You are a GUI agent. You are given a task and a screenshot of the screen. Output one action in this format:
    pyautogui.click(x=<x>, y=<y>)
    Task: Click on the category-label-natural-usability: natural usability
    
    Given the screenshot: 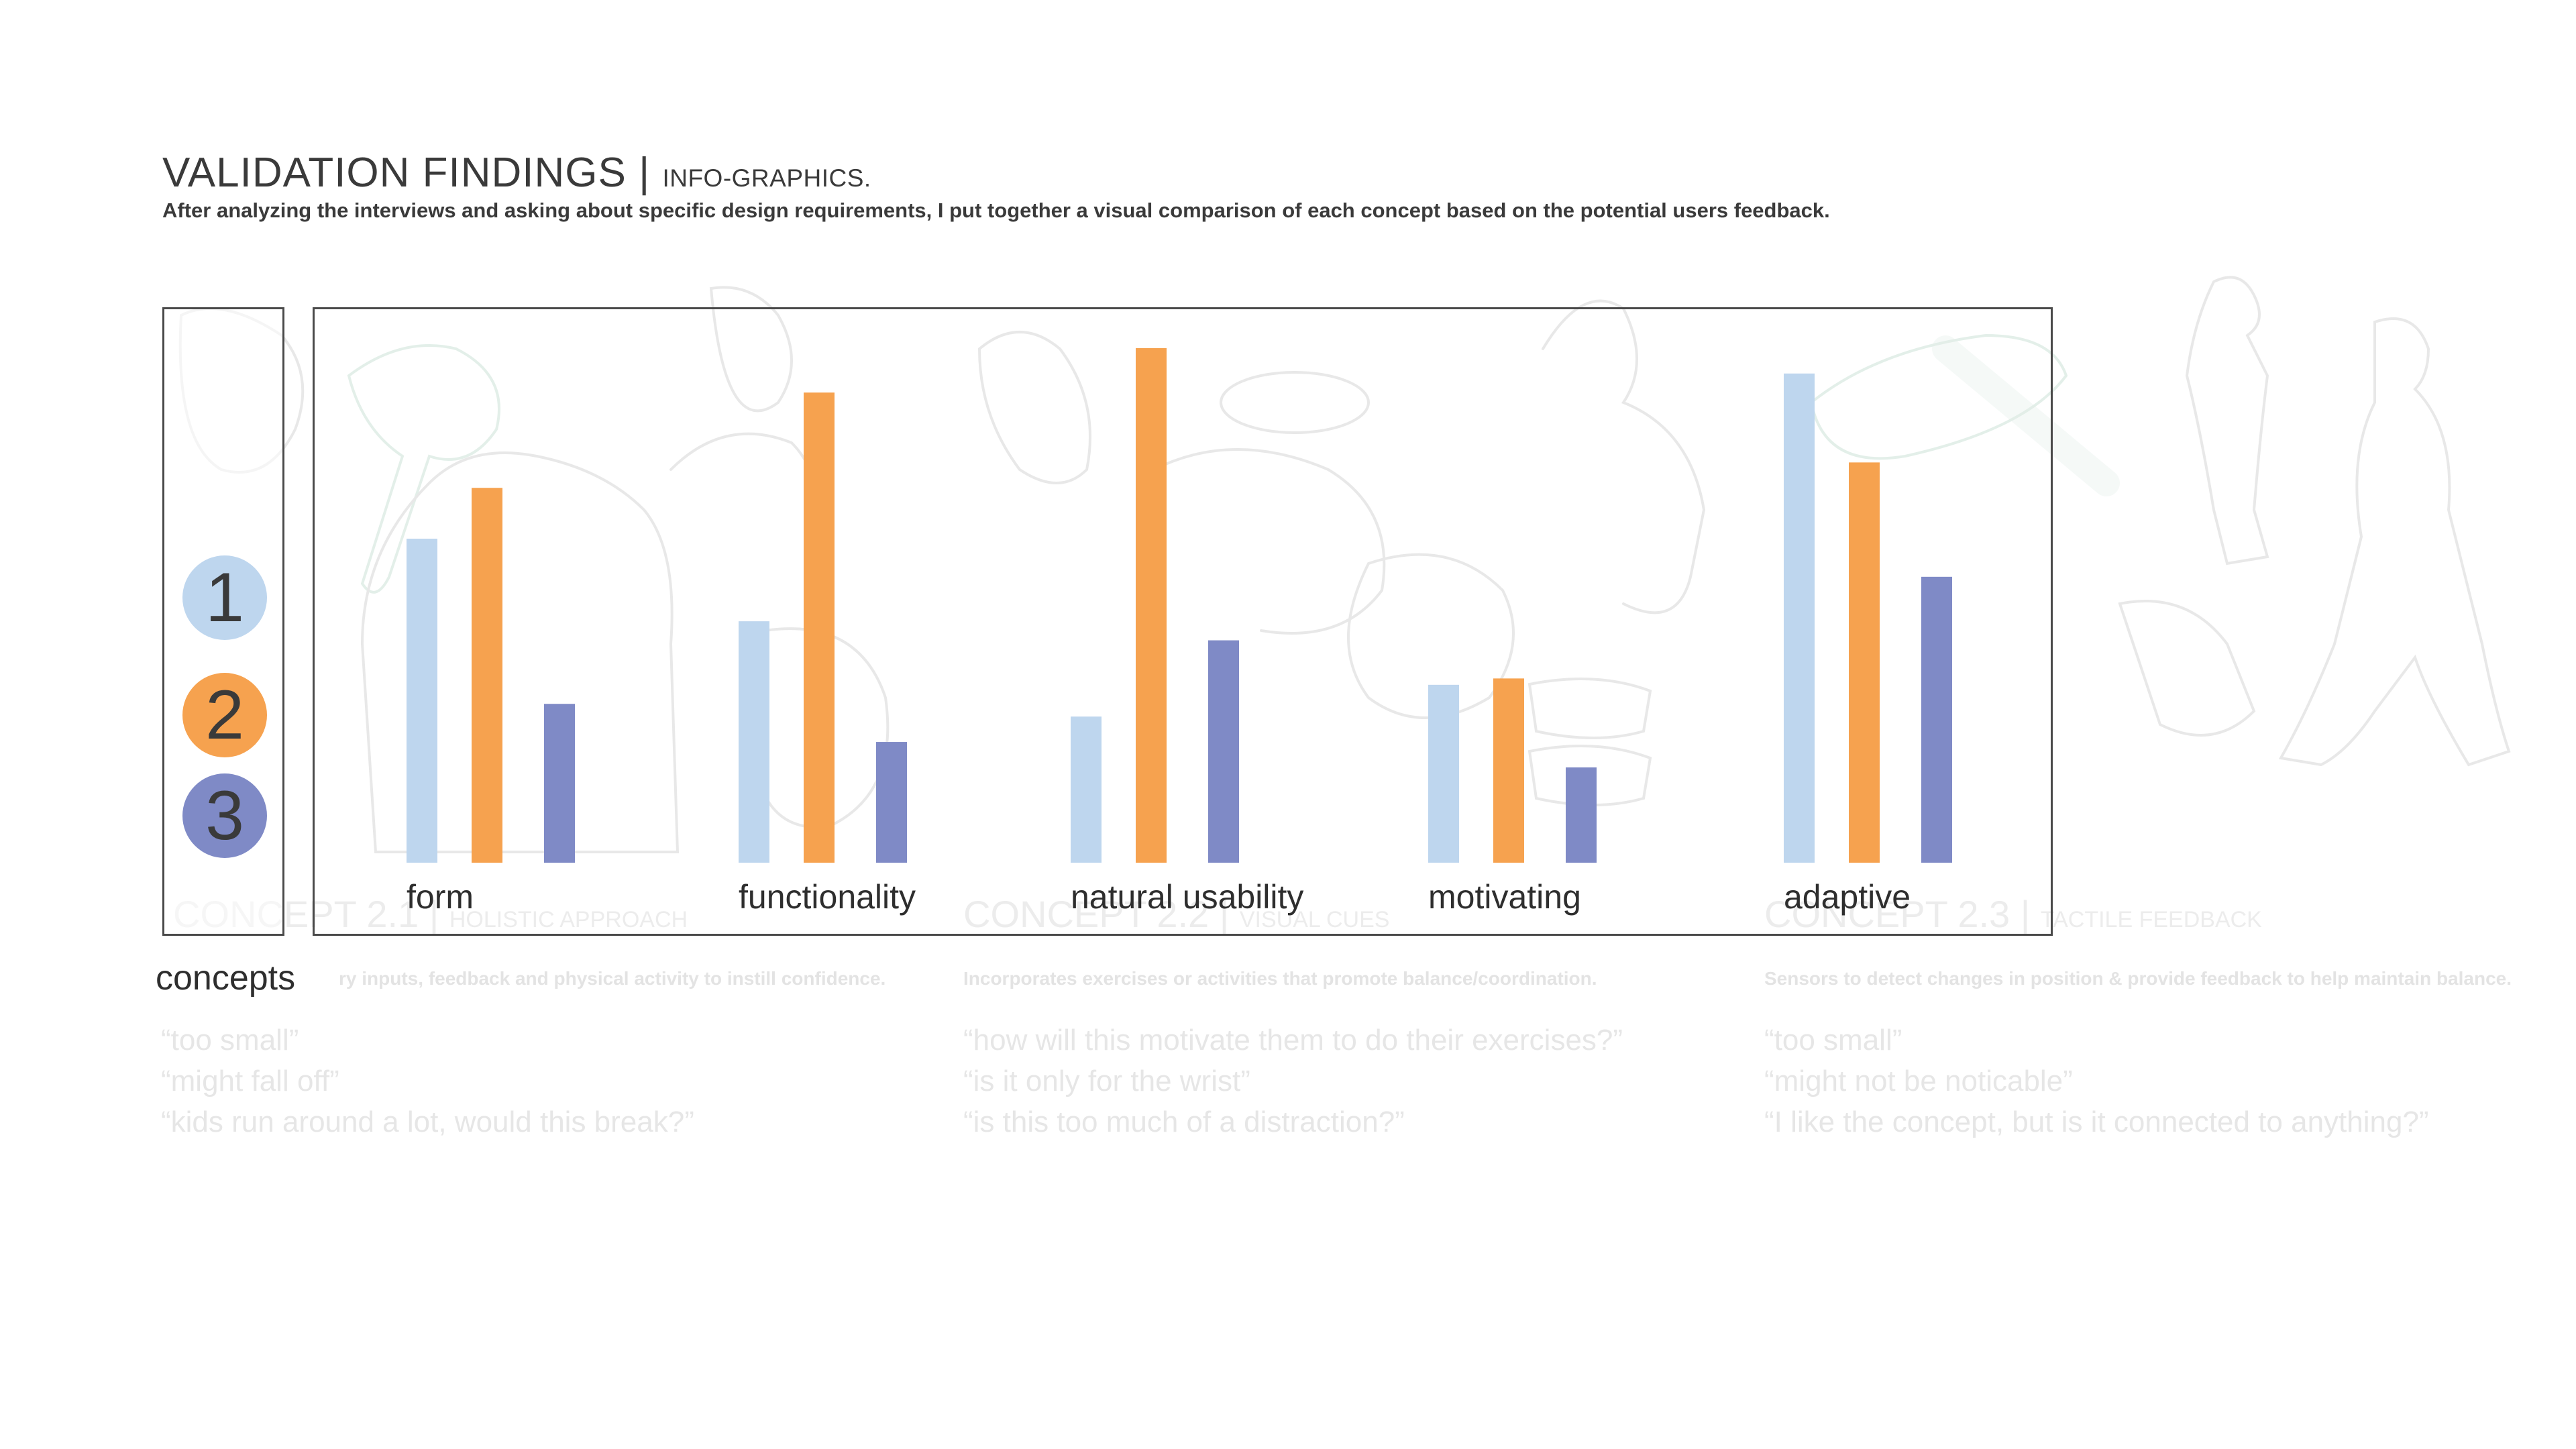 What is the action you would take?
    pyautogui.click(x=1187, y=897)
    